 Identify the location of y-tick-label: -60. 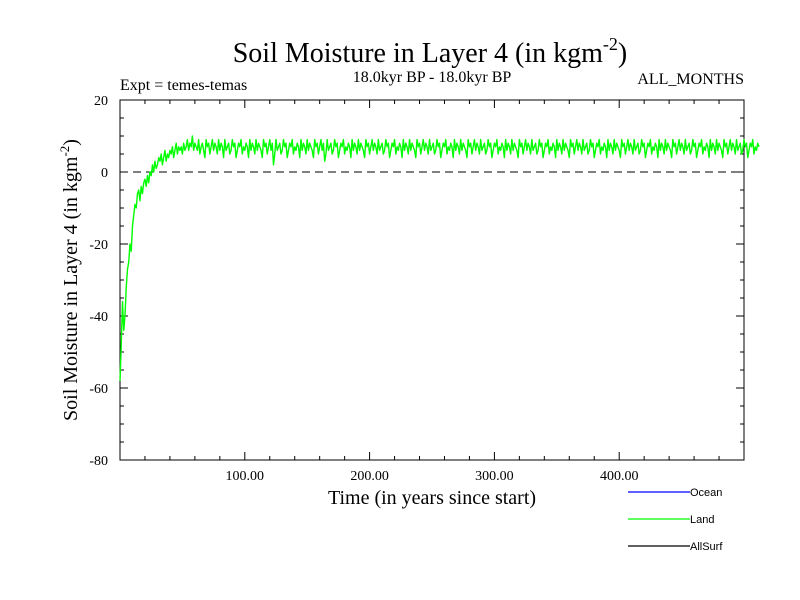
(98, 389).